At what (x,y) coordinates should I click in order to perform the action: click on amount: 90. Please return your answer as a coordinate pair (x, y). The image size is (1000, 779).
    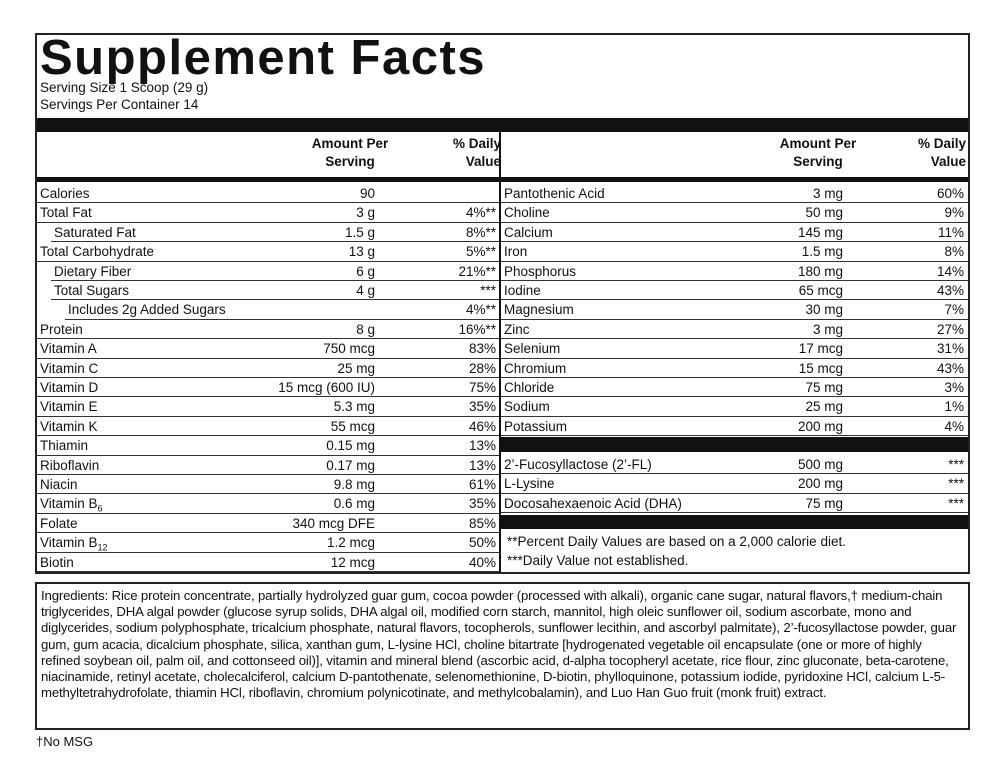
    Looking at the image, I should click on (367, 193).